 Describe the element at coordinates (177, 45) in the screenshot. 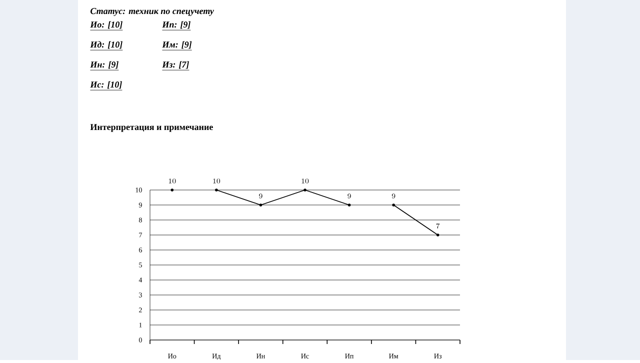

I see `text: Им: [9]` at that location.